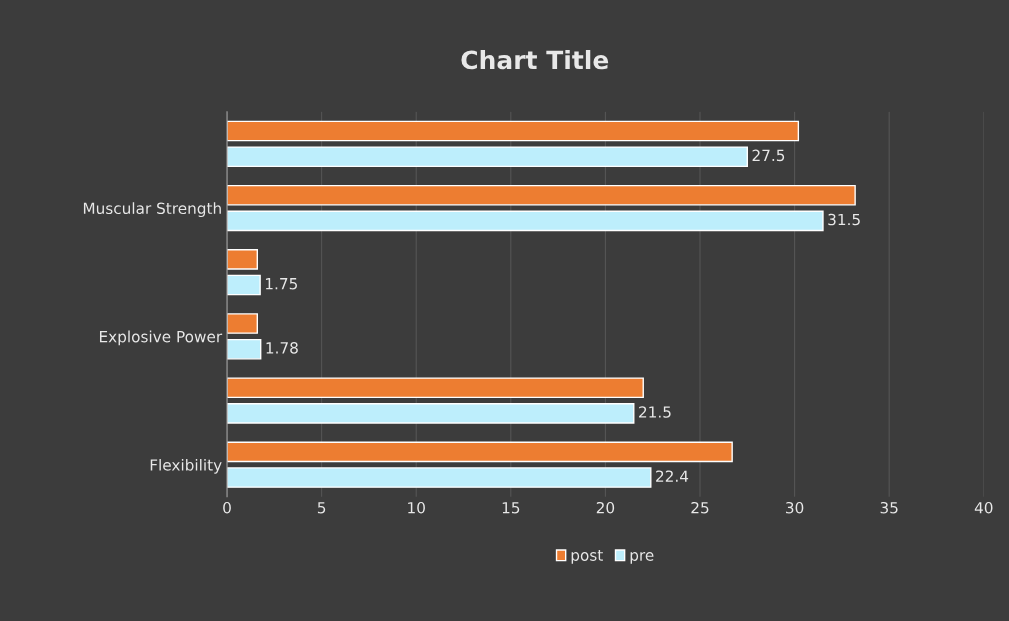 The width and height of the screenshot is (1009, 621). I want to click on legend-label: post, so click(587, 556).